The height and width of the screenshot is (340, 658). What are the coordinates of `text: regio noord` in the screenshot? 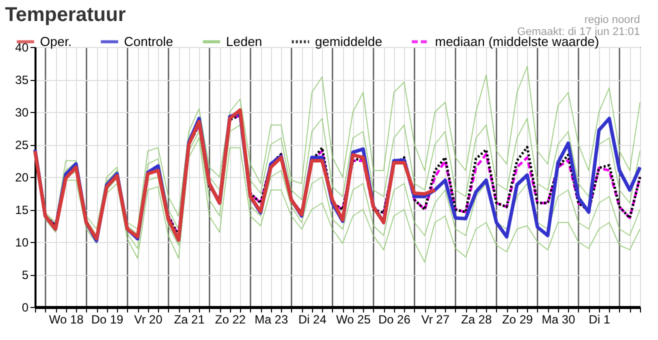 It's located at (612, 20).